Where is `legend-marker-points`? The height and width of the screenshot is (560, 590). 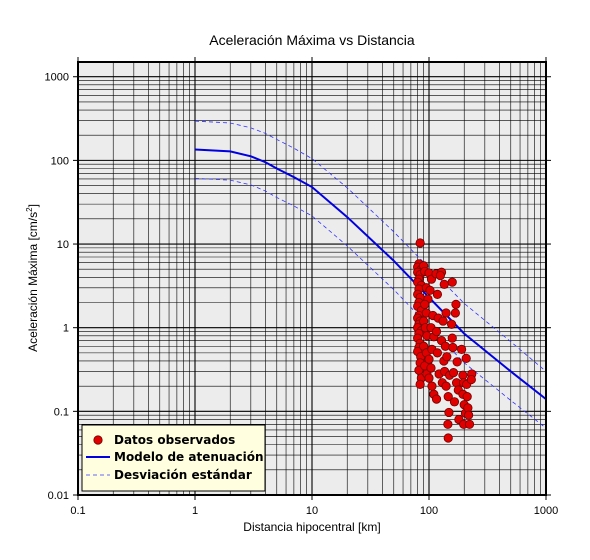
legend-marker-points is located at coordinates (98, 440).